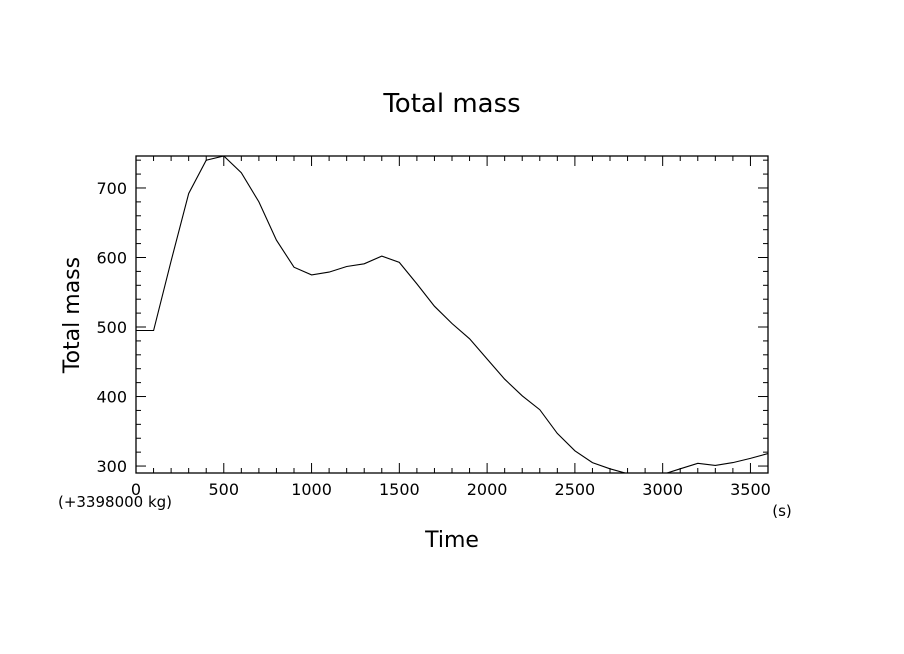 The image size is (904, 654). What do you see at coordinates (451, 104) in the screenshot?
I see `chart-title: Total mass` at bounding box center [451, 104].